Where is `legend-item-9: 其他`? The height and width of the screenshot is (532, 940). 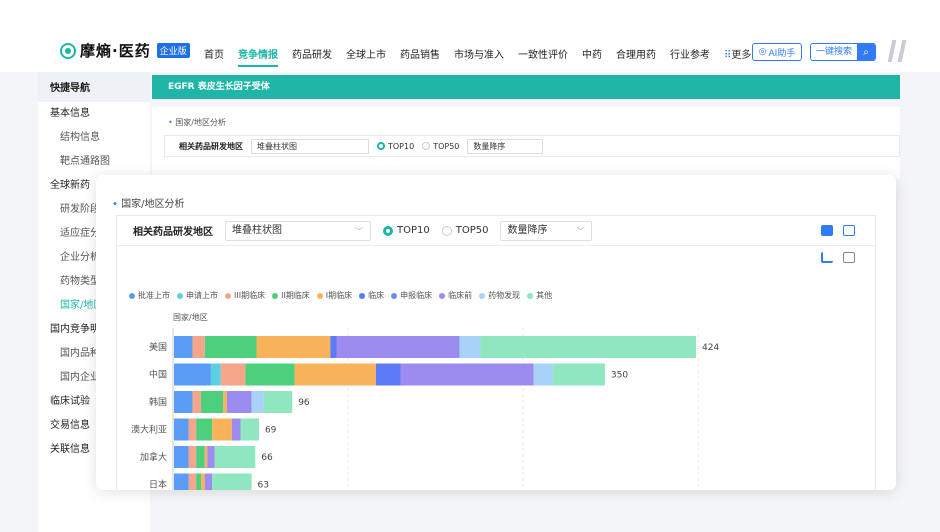
legend-item-9: 其他 is located at coordinates (539, 295).